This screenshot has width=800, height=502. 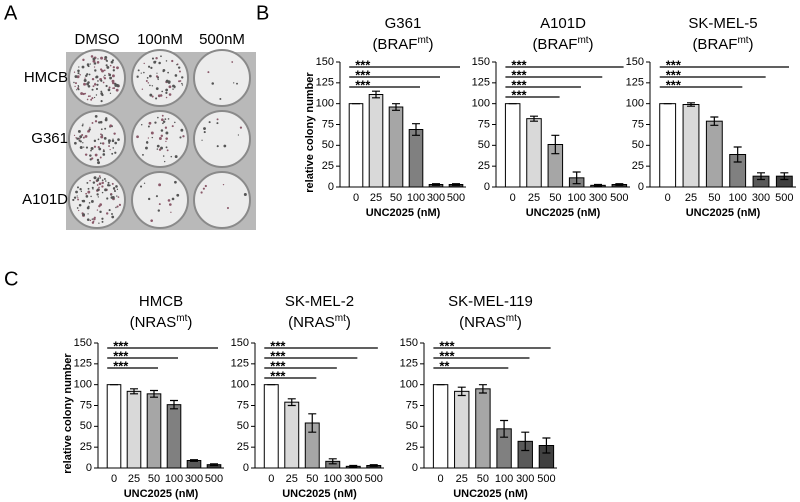 I want to click on y-tick-label: 125, so click(x=325, y=83).